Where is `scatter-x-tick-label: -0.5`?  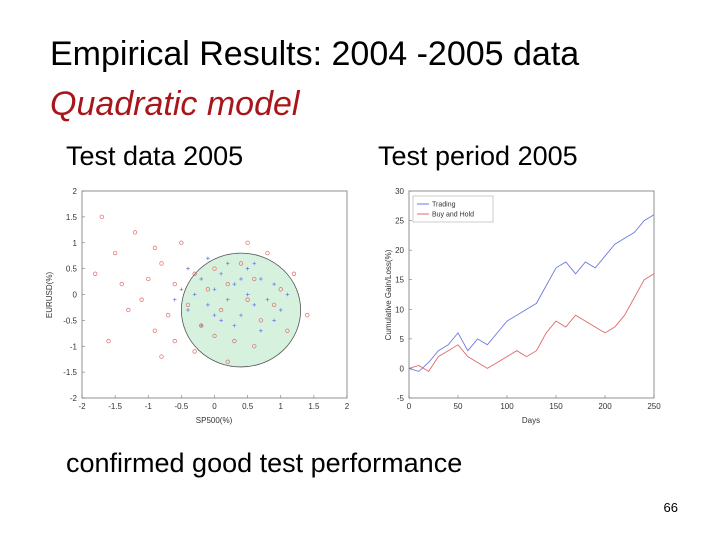 scatter-x-tick-label: -0.5 is located at coordinates (181, 406).